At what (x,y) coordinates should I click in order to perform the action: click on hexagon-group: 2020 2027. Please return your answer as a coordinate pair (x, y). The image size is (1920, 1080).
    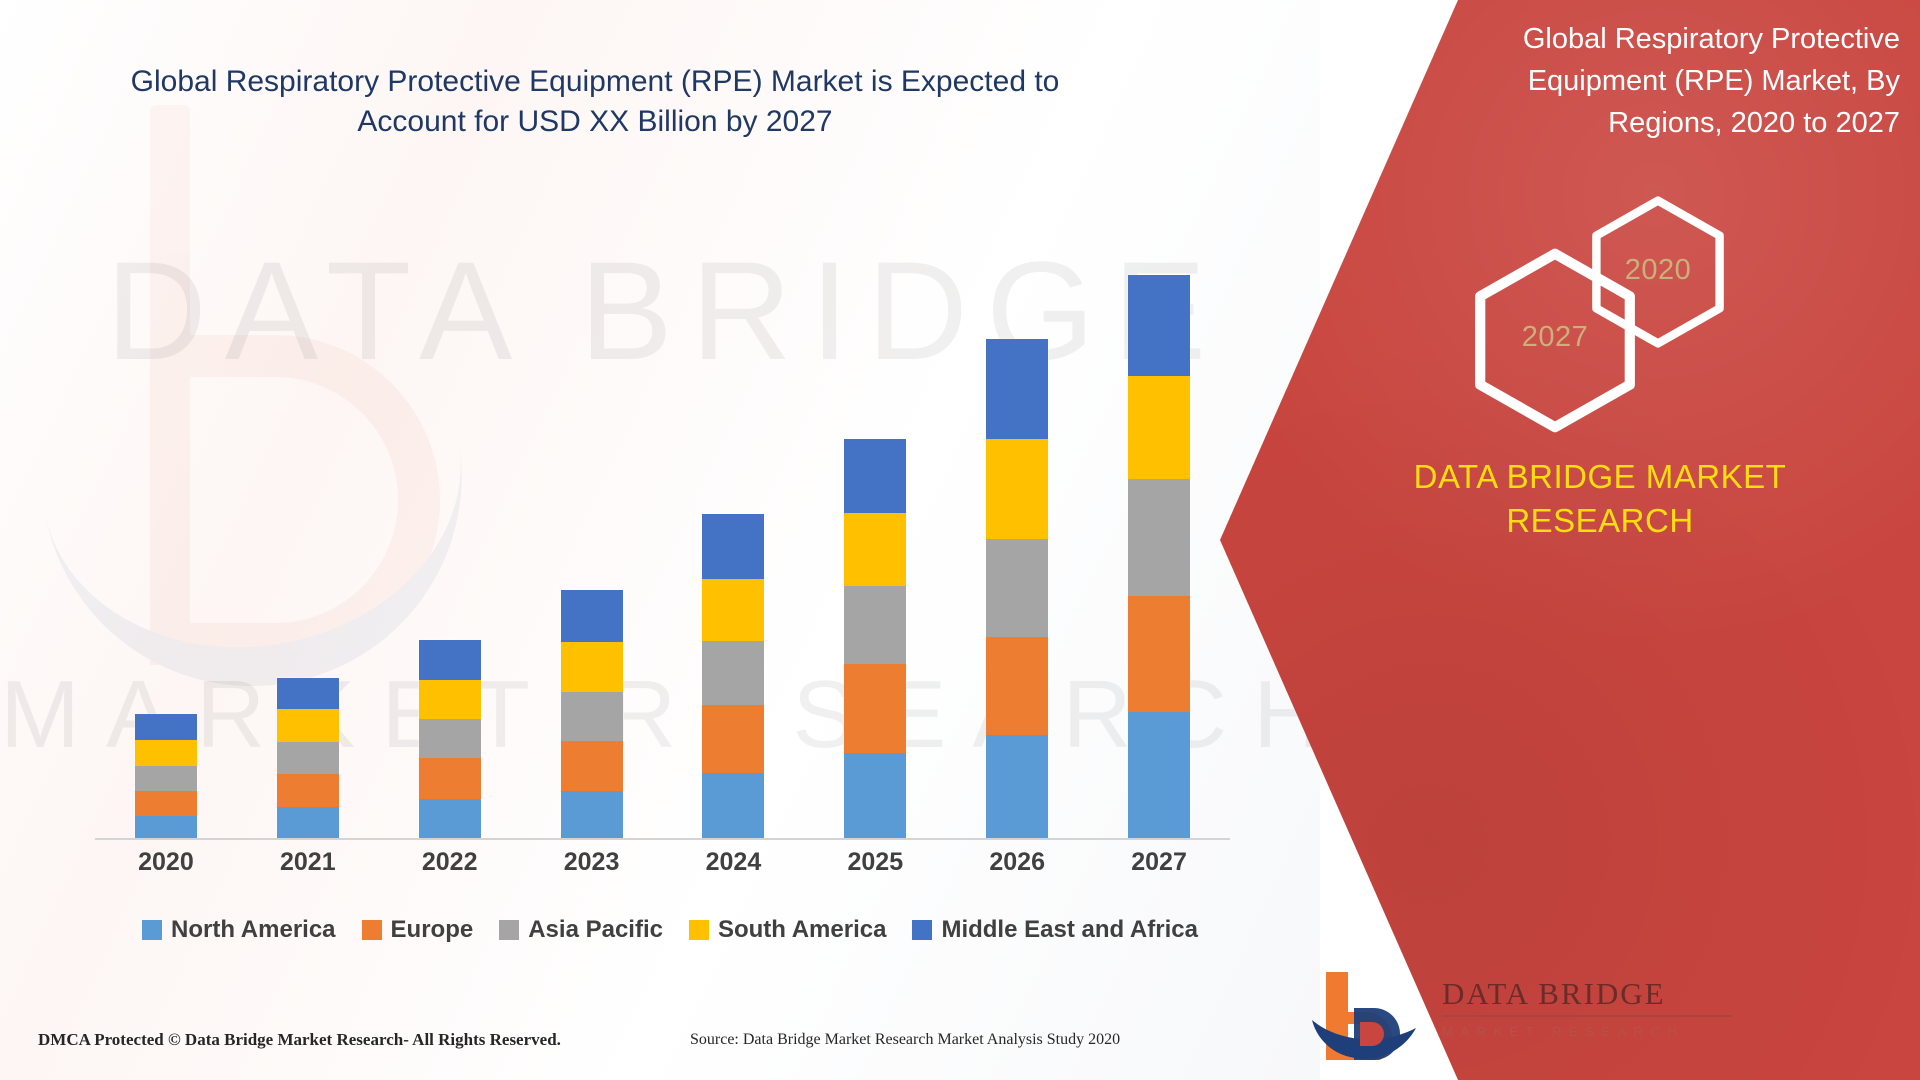
    Looking at the image, I should click on (1620, 314).